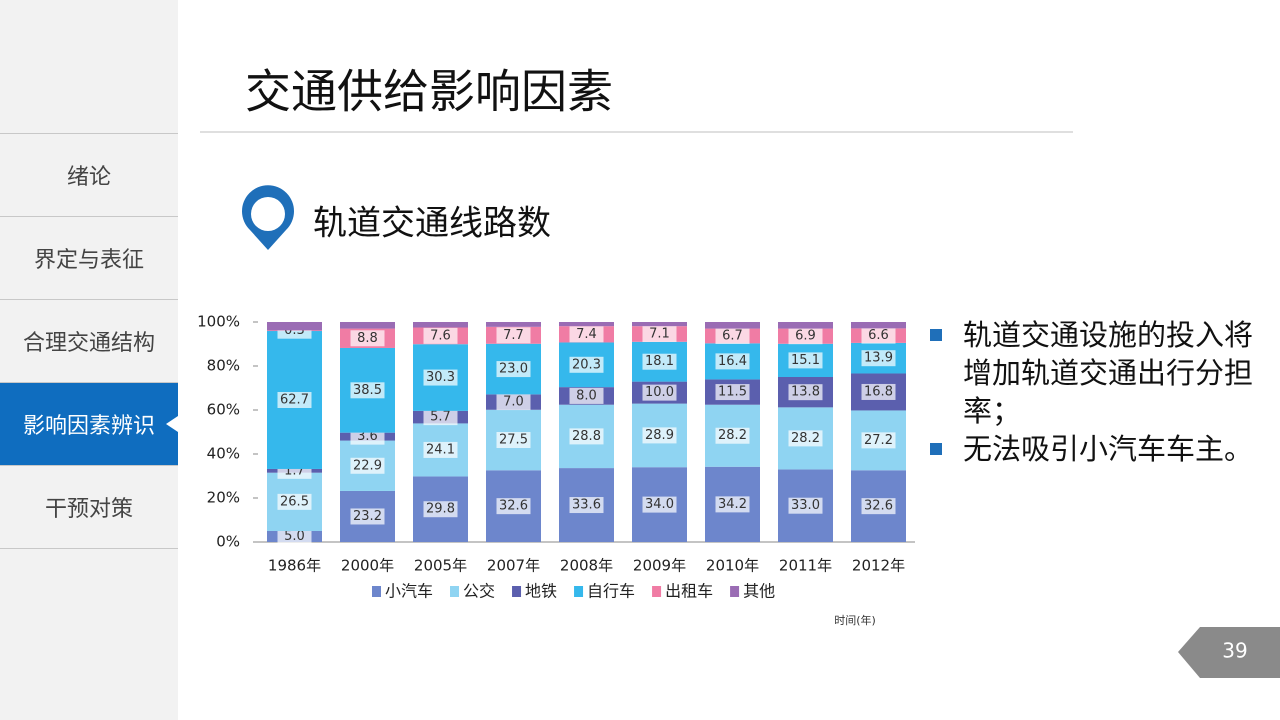 The width and height of the screenshot is (1280, 720). I want to click on data-label: 6.6, so click(878, 335).